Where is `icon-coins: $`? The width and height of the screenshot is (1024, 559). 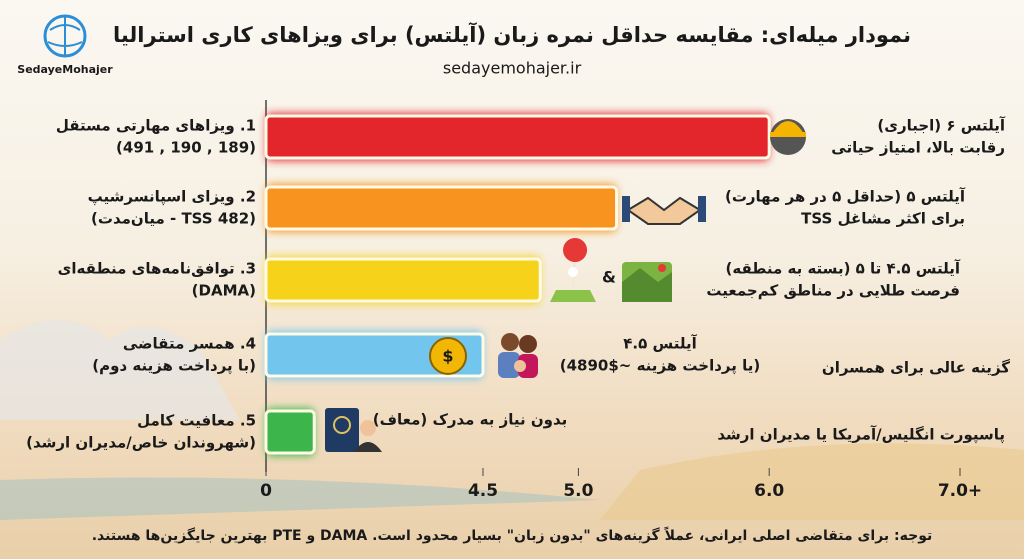
icon-coins: $ is located at coordinates (448, 356).